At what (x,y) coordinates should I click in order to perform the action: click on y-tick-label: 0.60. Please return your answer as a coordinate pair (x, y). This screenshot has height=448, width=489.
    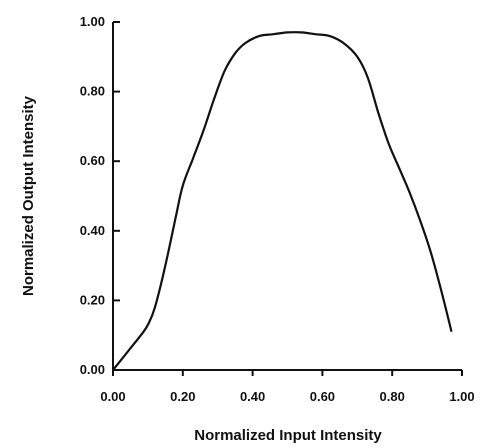
    Looking at the image, I should click on (92, 160).